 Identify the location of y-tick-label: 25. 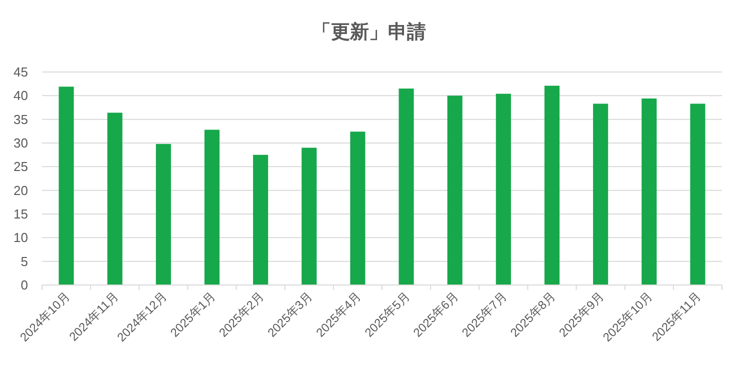
(21, 166).